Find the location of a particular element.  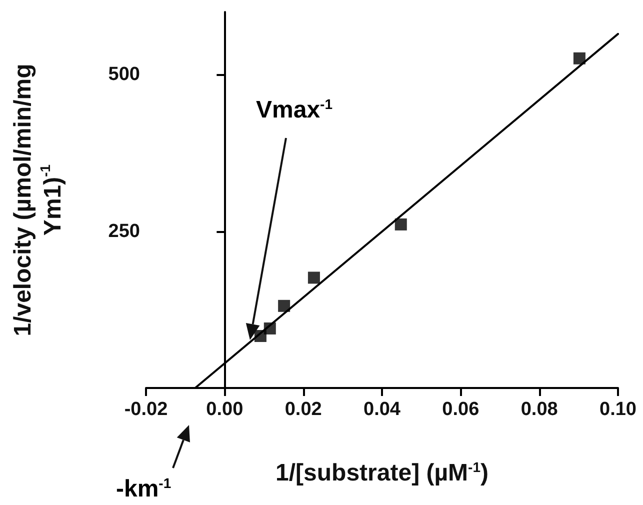

x-tick-label: 0.02 is located at coordinates (303, 409).